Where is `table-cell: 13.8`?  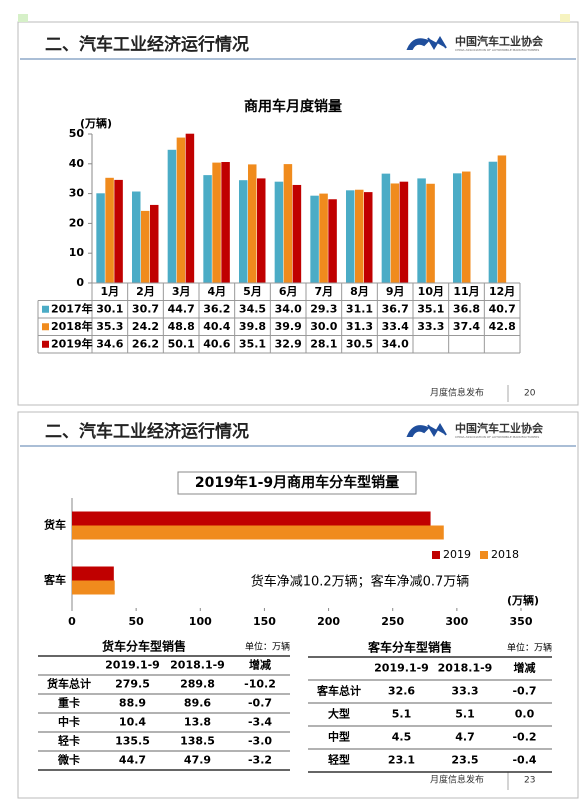 table-cell: 13.8 is located at coordinates (197, 722).